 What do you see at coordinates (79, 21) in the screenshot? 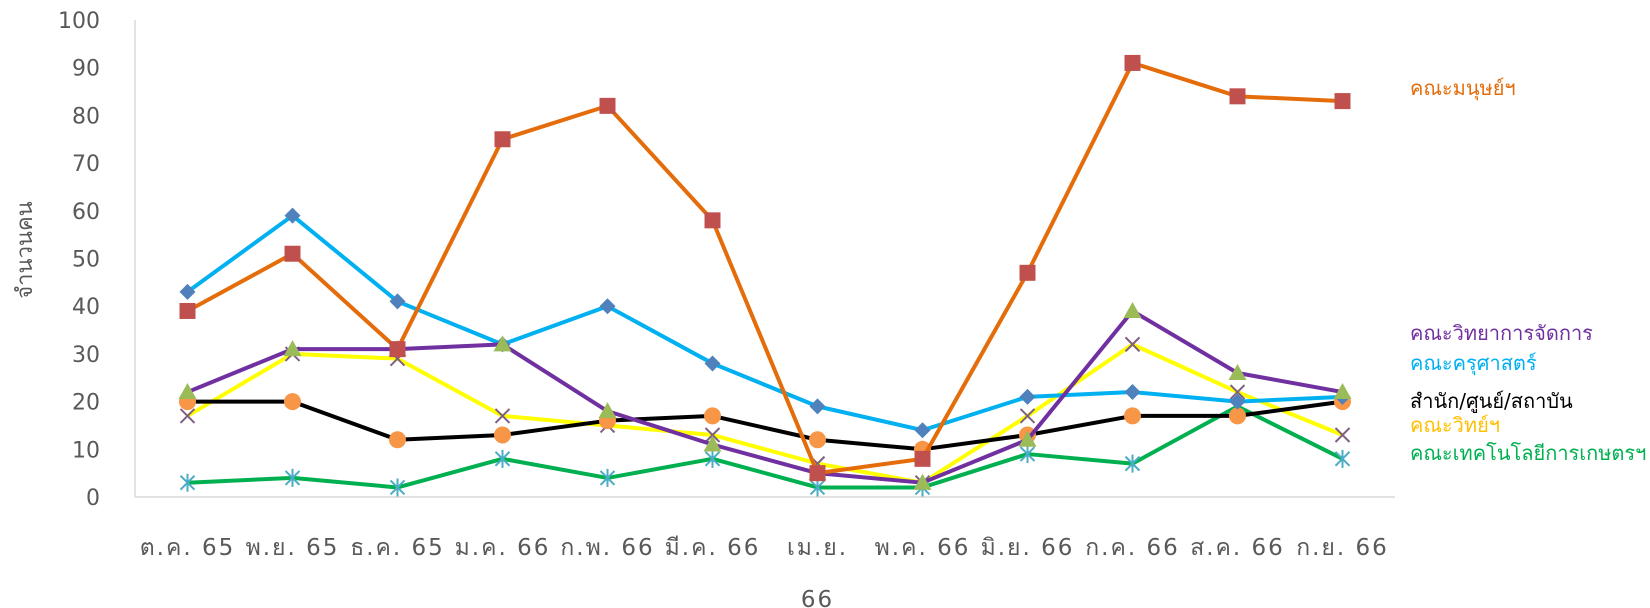
I see `y-tick-label: 100` at bounding box center [79, 21].